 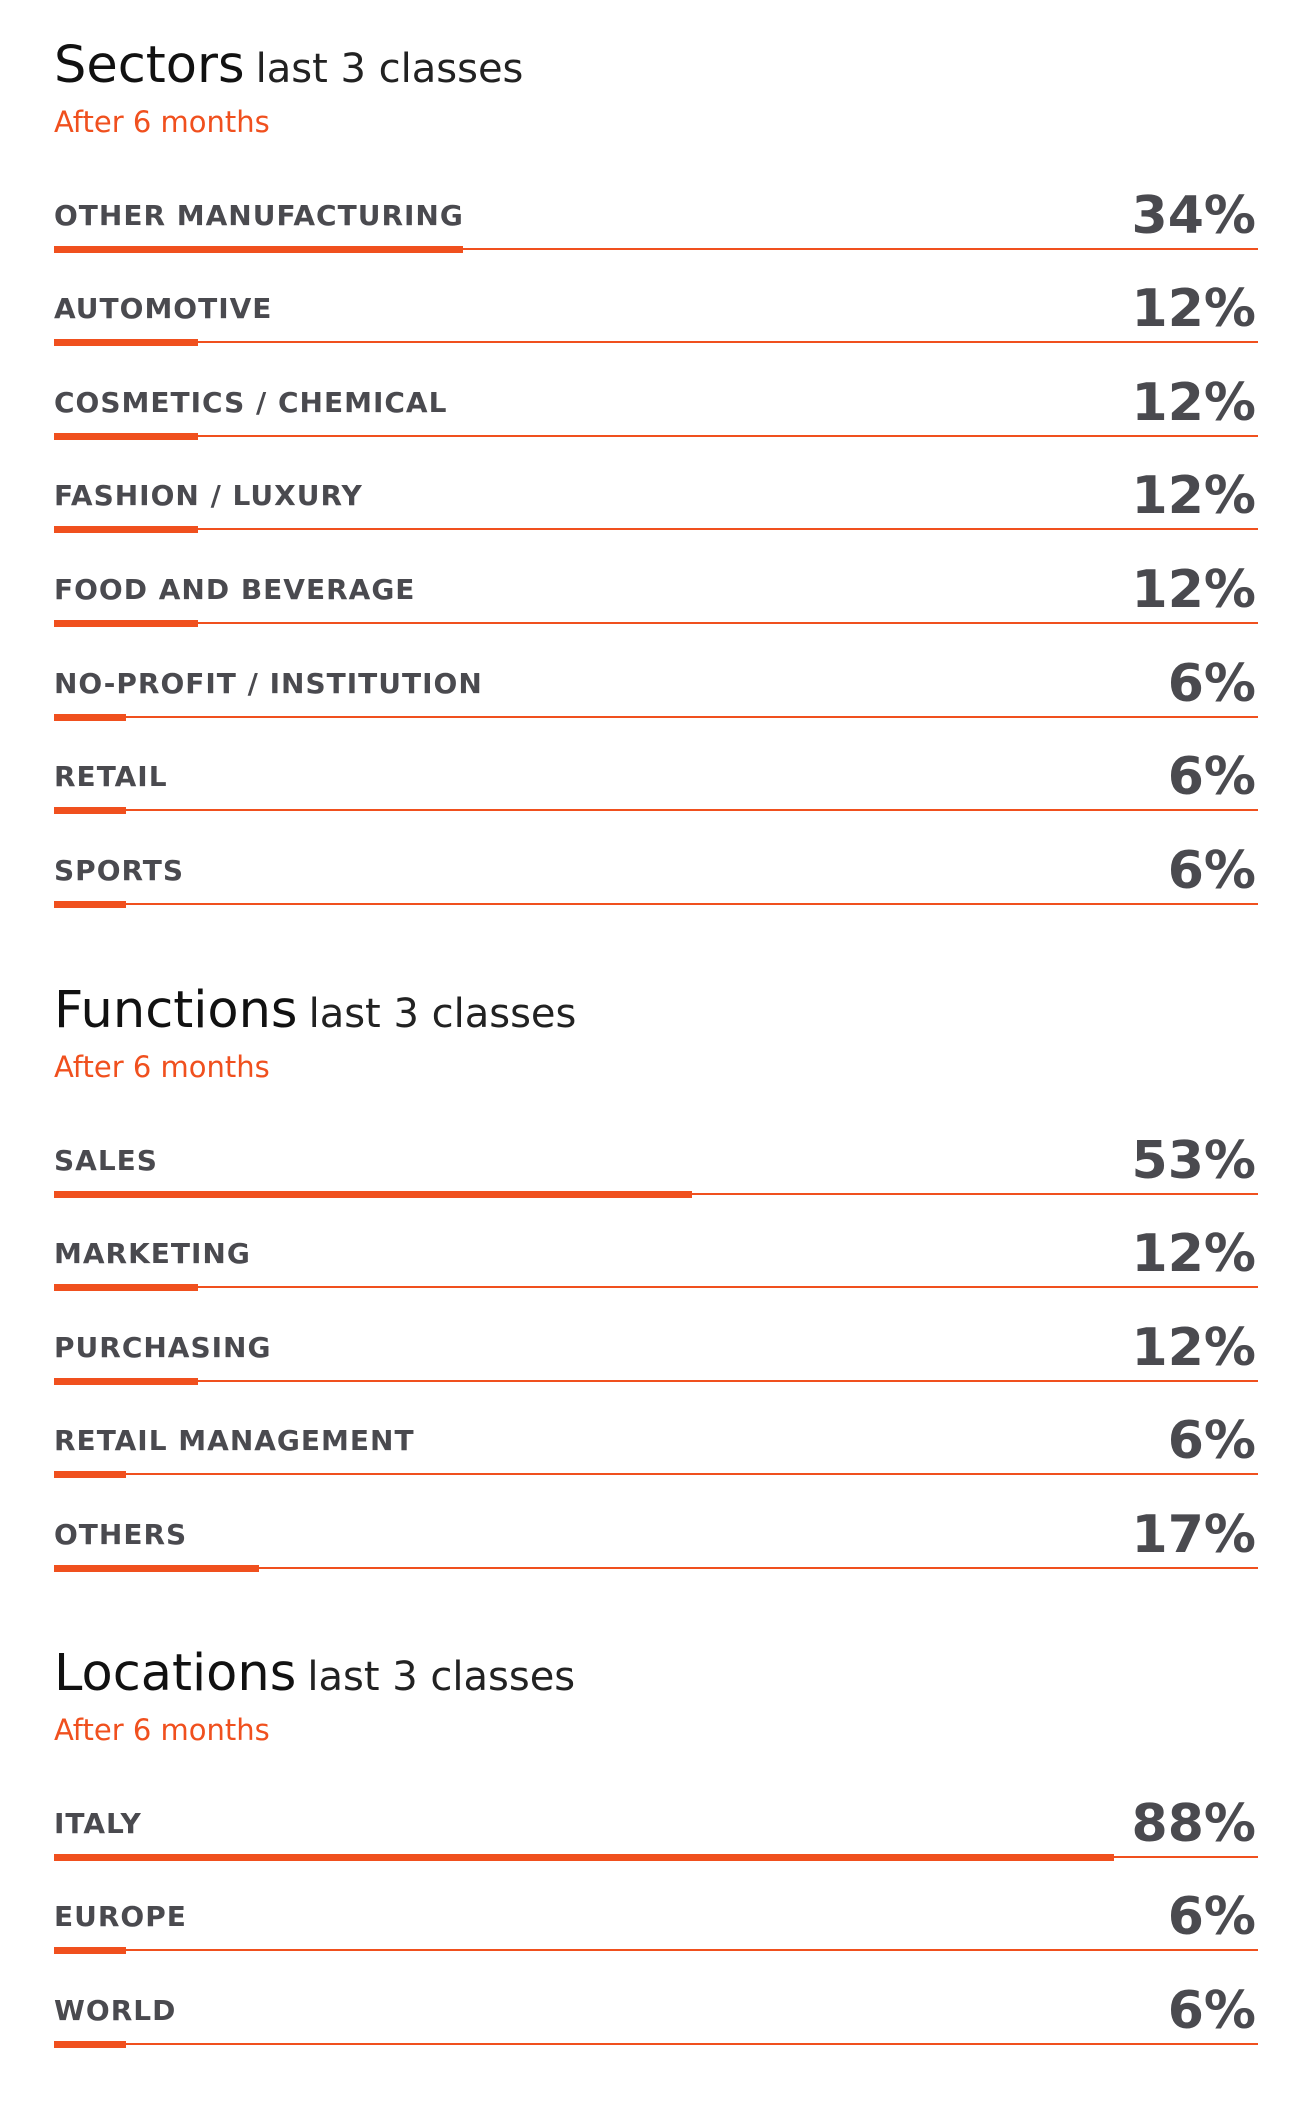 What do you see at coordinates (176, 1010) in the screenshot?
I see `functions-title-main: Functions` at bounding box center [176, 1010].